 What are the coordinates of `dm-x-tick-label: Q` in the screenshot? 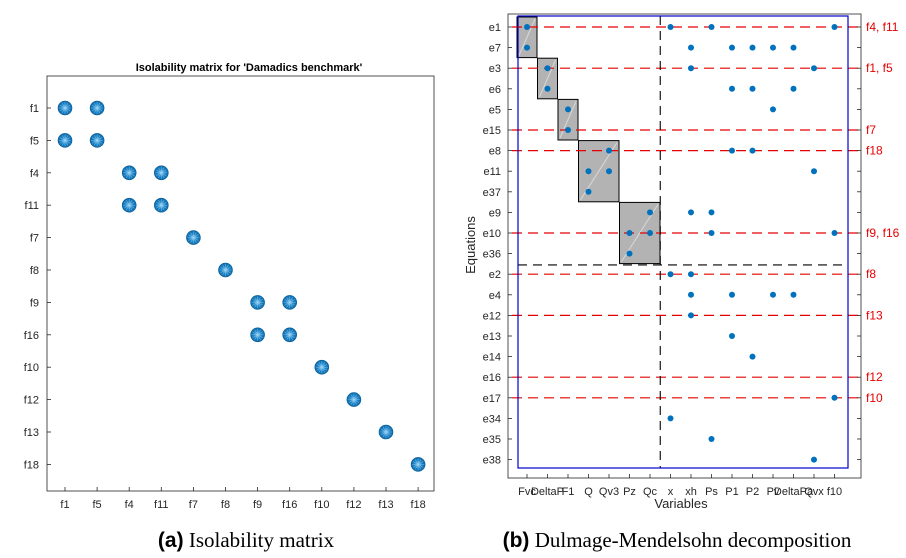 It's located at (588, 492).